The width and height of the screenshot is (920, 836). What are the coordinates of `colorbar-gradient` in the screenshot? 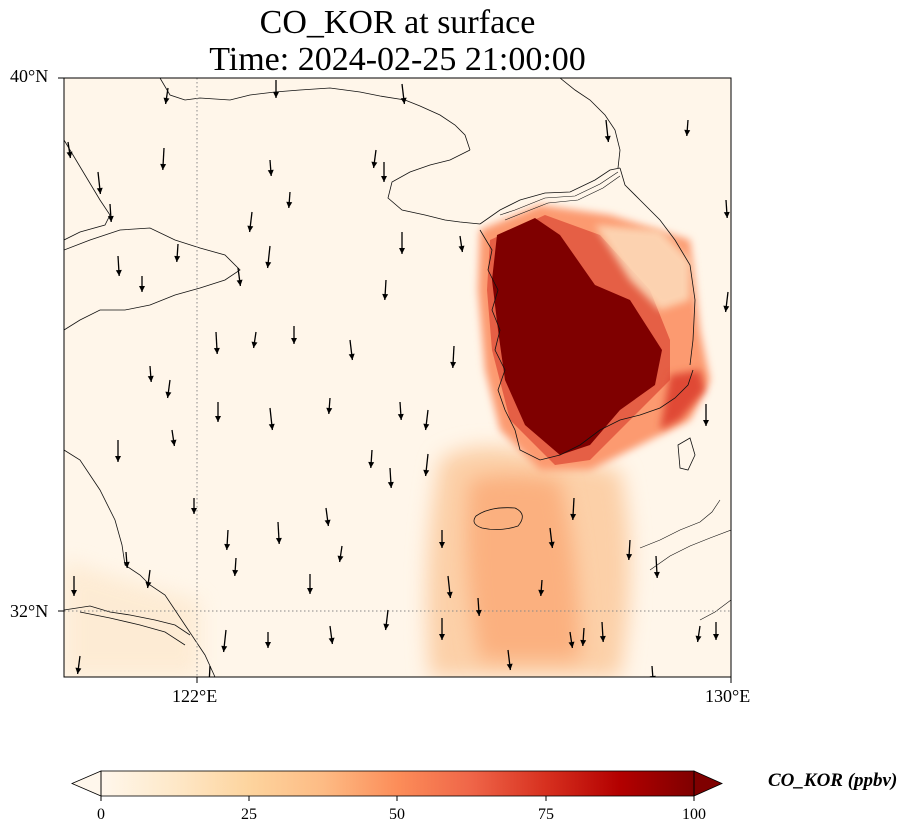 It's located at (397, 783).